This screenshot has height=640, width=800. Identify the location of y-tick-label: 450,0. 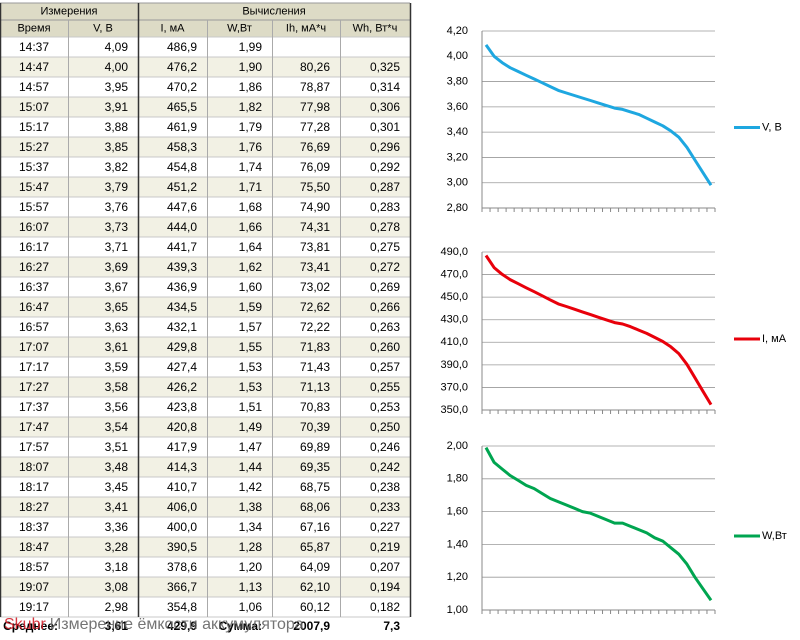
(454, 297).